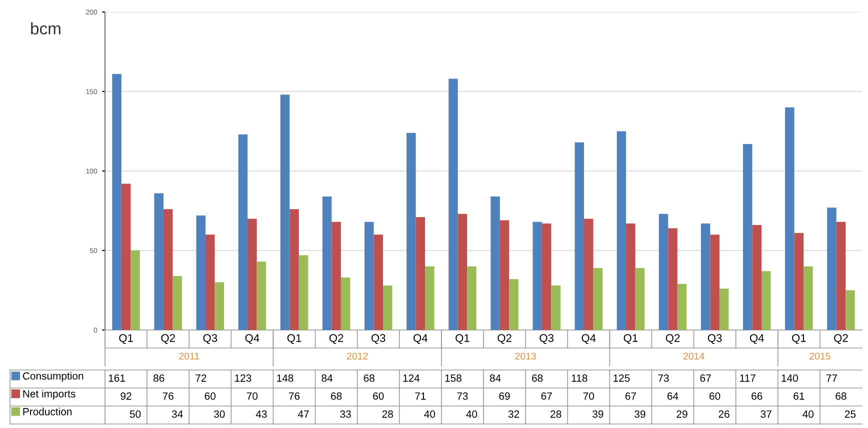 This screenshot has width=868, height=428. I want to click on data-label: 64, so click(672, 396).